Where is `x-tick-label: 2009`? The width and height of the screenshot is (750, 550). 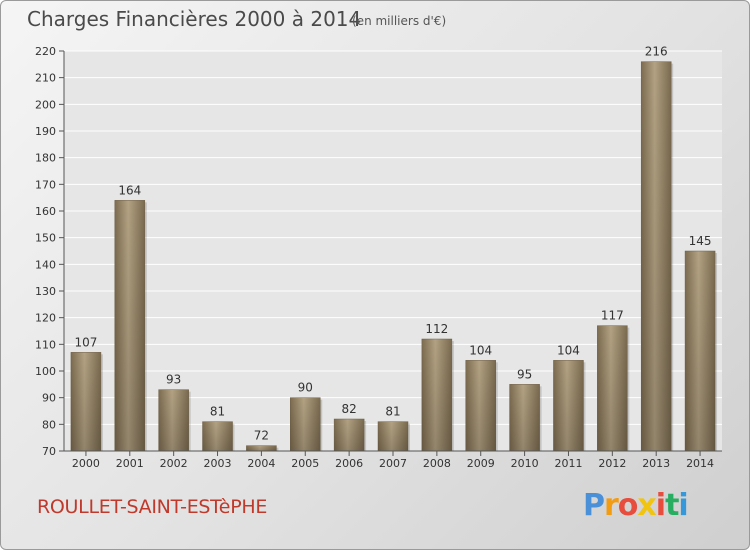 x-tick-label: 2009 is located at coordinates (481, 463).